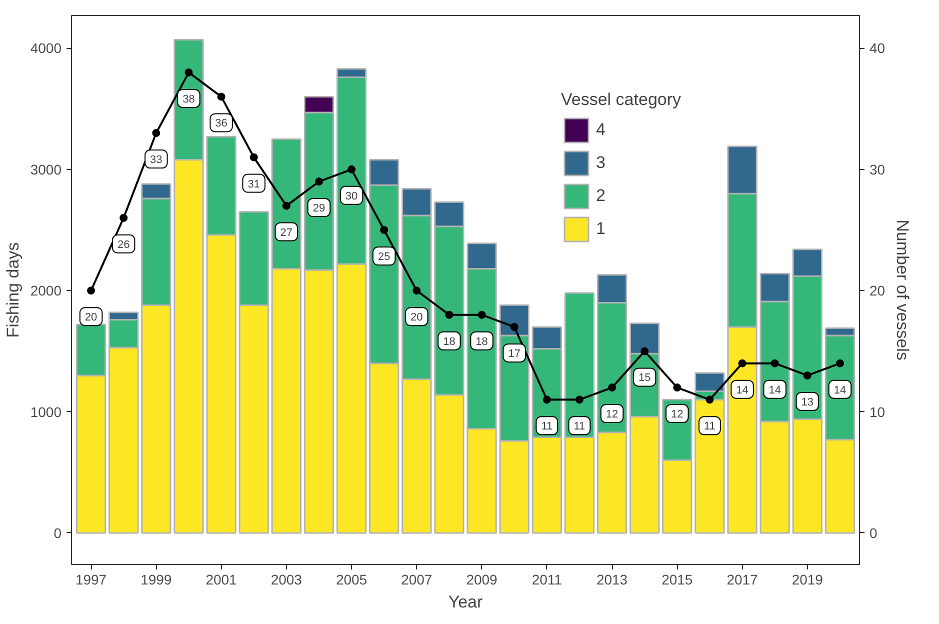 The image size is (939, 624). I want to click on x-tick-label: 2013, so click(612, 580).